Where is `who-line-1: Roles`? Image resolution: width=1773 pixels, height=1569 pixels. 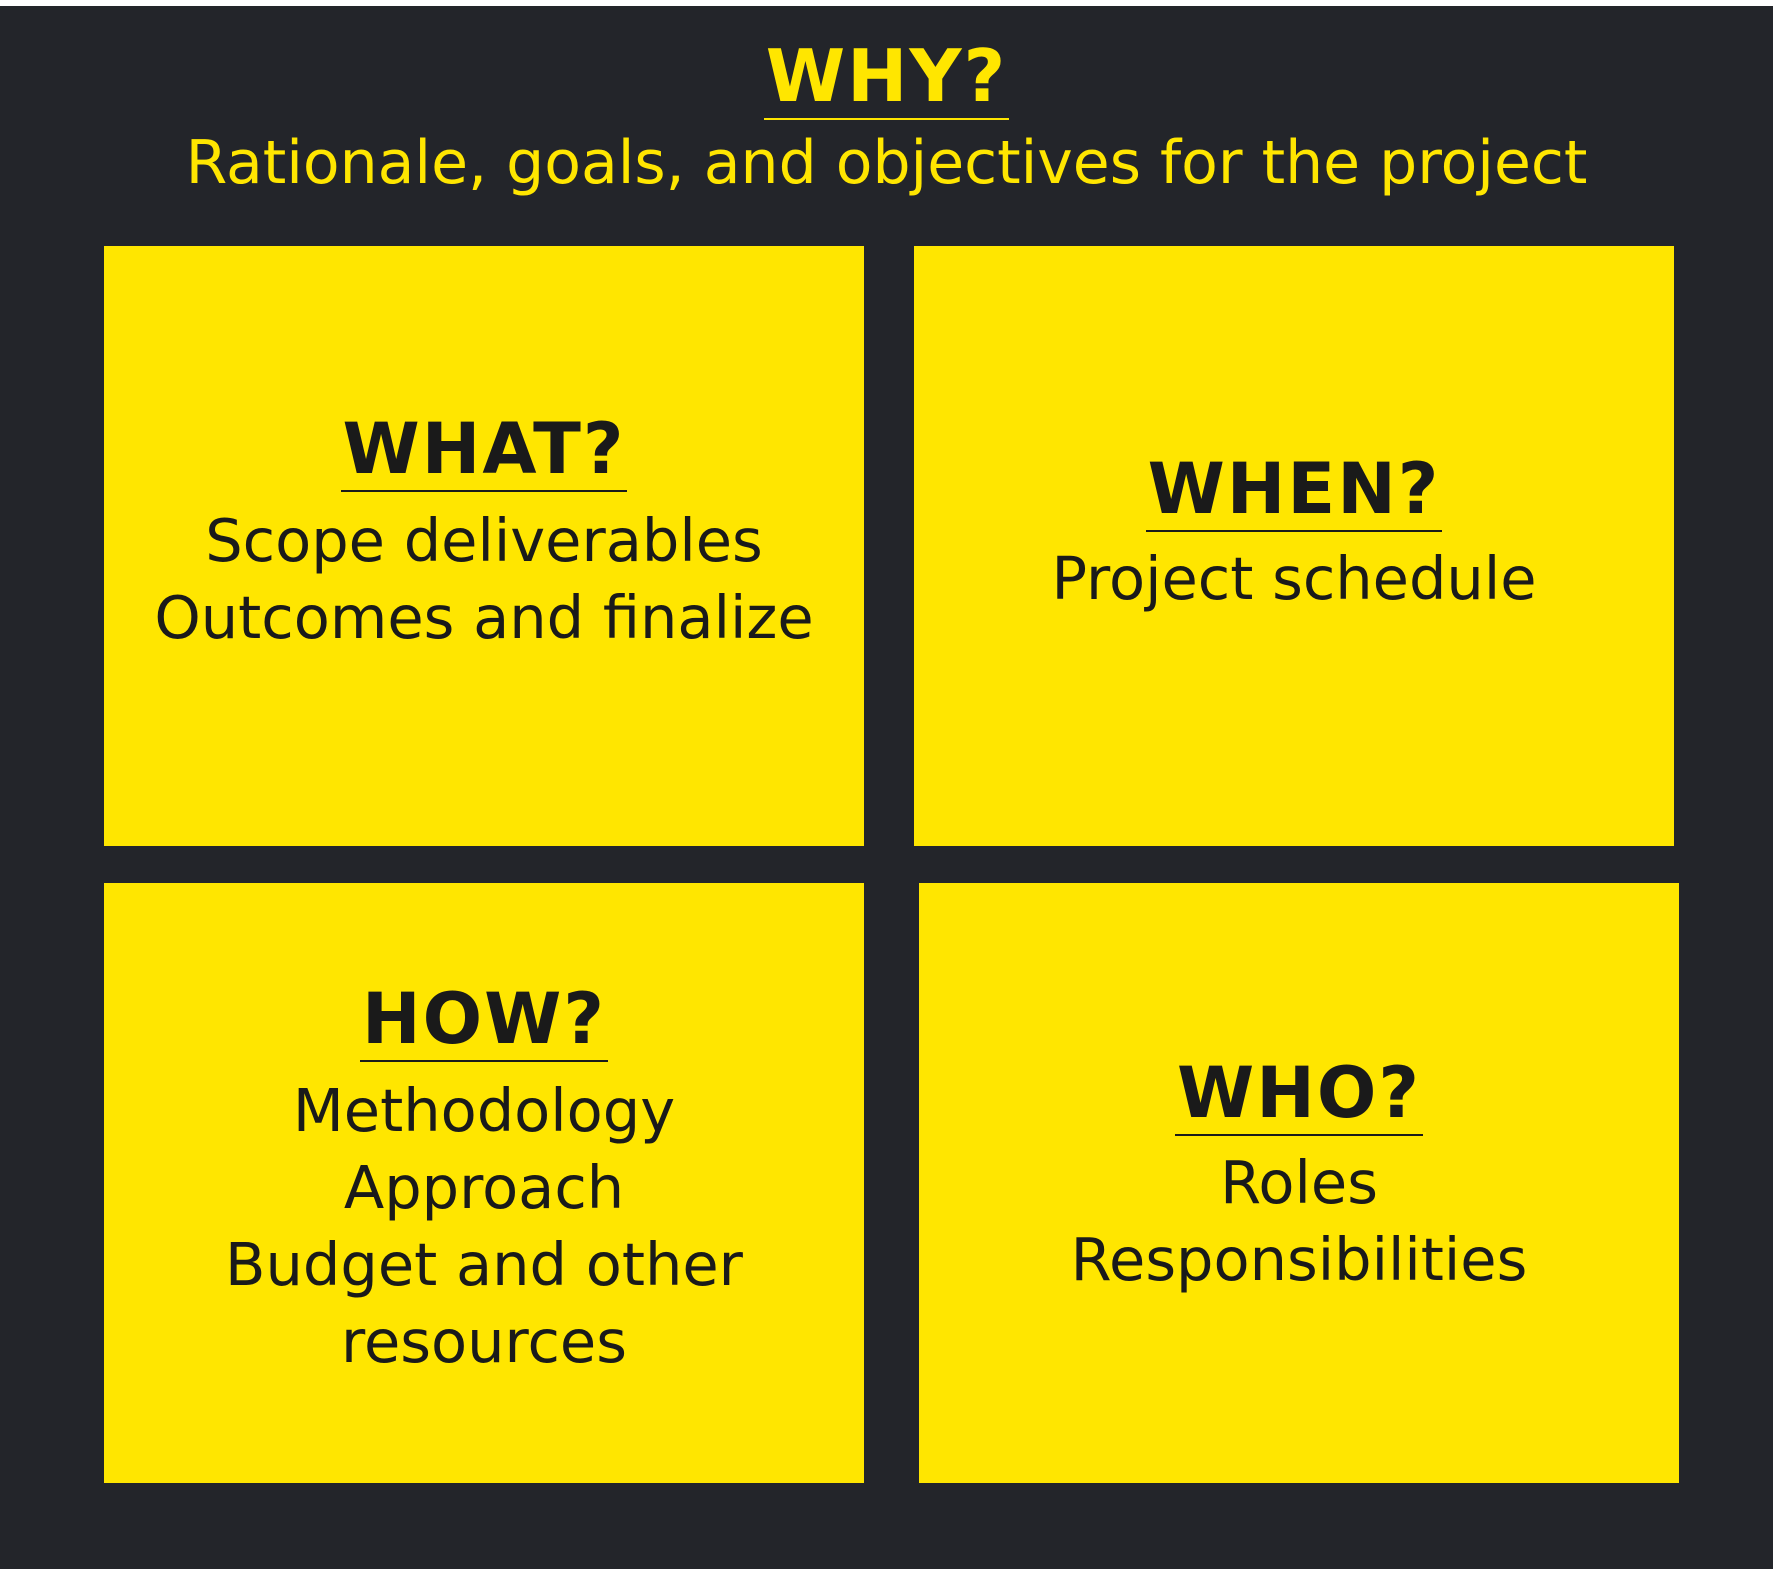 who-line-1: Roles is located at coordinates (1299, 1182).